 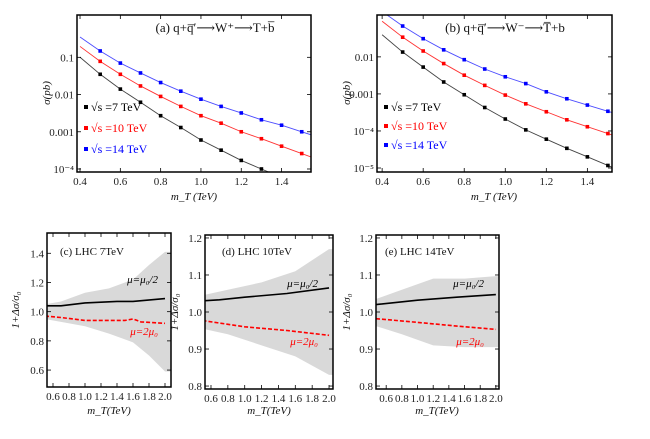 I want to click on x-tick-label: 1.6, so click(x=465, y=399).